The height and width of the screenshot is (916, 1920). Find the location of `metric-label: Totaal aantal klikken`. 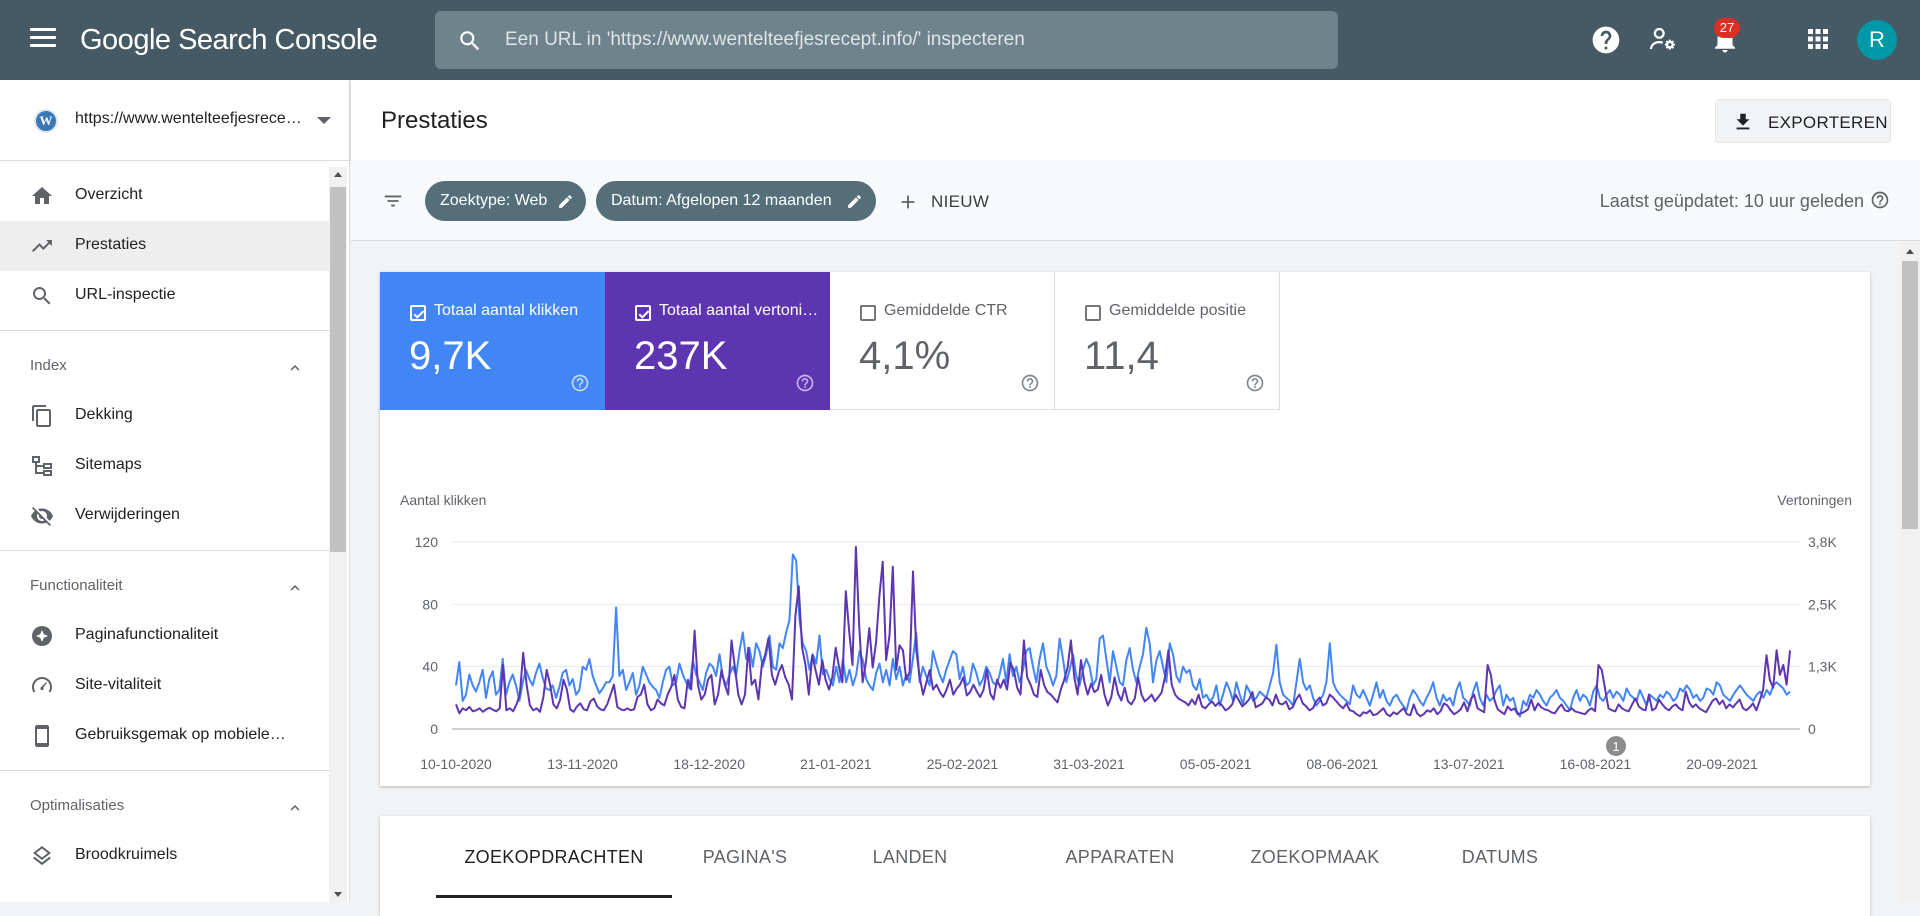

metric-label: Totaal aantal klikken is located at coordinates (506, 310).